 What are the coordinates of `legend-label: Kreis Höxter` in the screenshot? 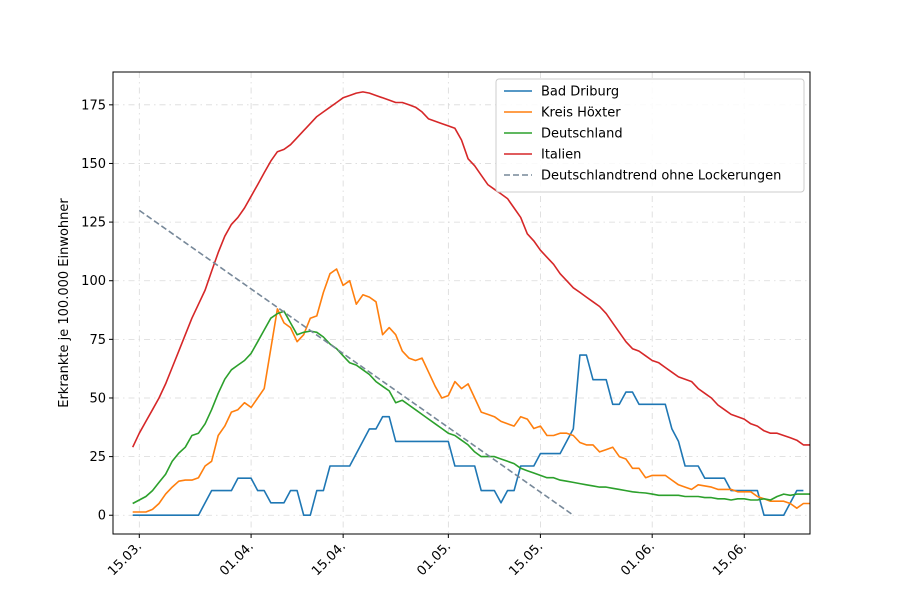 It's located at (581, 113).